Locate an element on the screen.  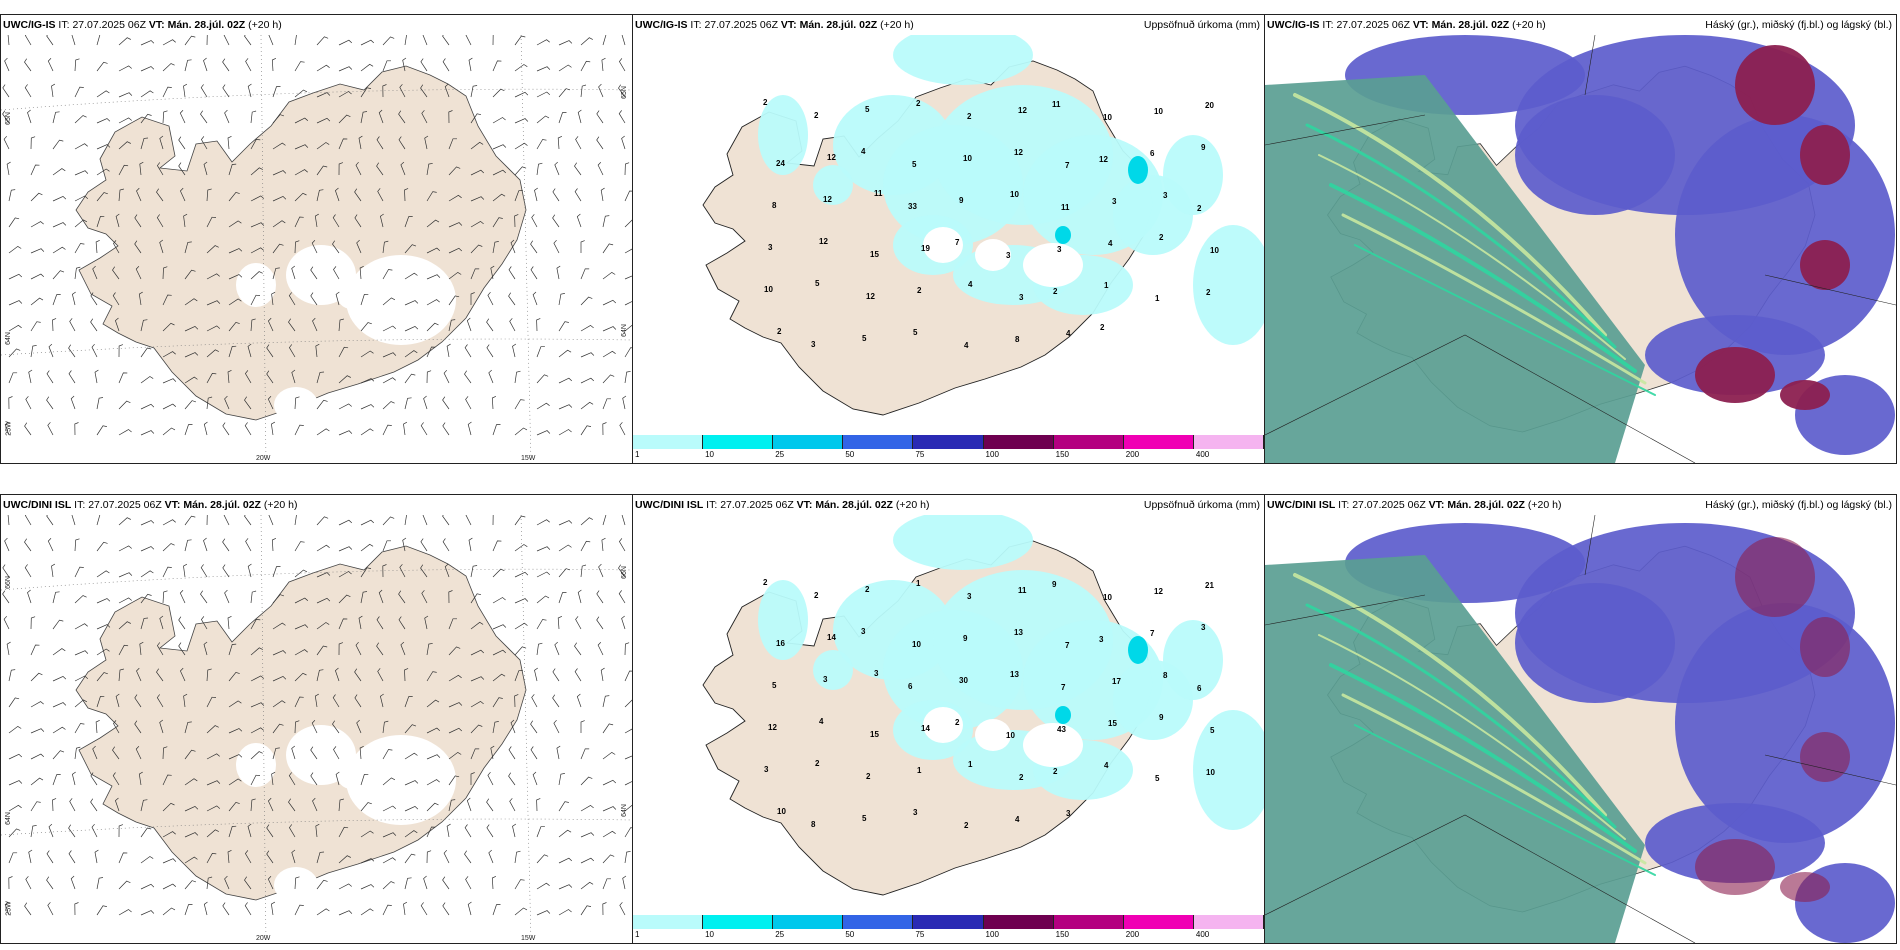
glacier is located at coordinates (401, 780).